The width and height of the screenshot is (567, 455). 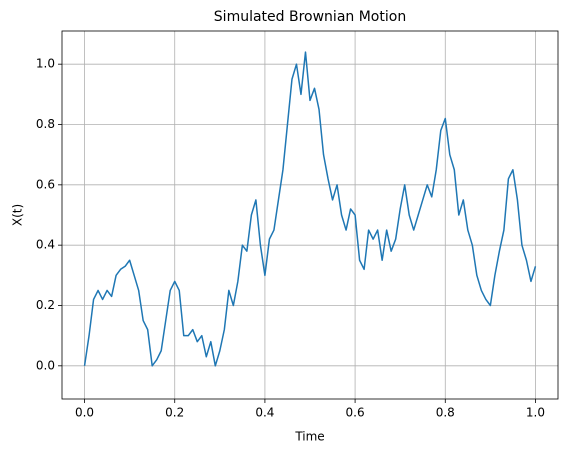 What do you see at coordinates (264, 413) in the screenshot?
I see `x-tick-label: 0.4` at bounding box center [264, 413].